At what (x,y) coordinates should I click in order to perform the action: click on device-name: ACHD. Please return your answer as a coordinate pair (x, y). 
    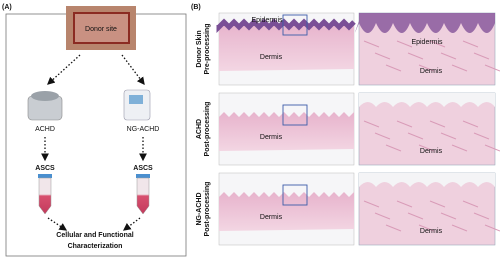
    Looking at the image, I should click on (45, 129).